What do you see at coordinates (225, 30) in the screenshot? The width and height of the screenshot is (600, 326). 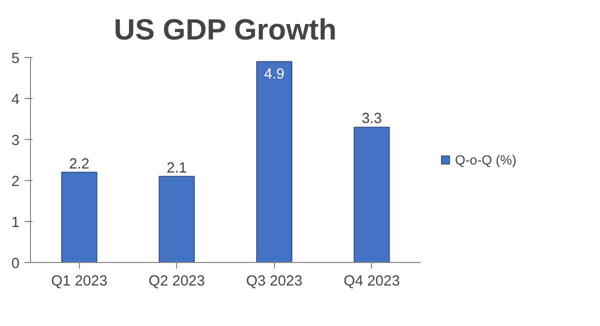 I see `chart-title: US GDP Growth` at bounding box center [225, 30].